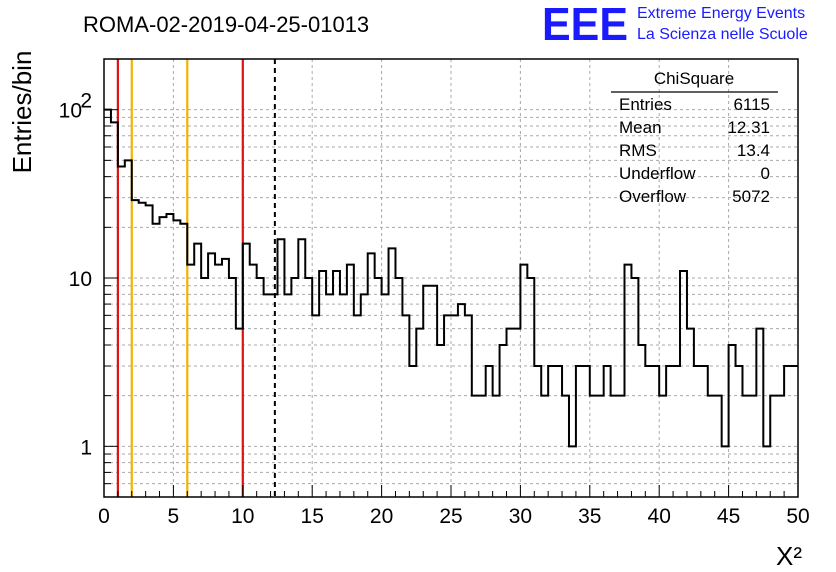 The width and height of the screenshot is (836, 572). I want to click on logo-line-2: La Scienza nelle Scuole, so click(722, 34).